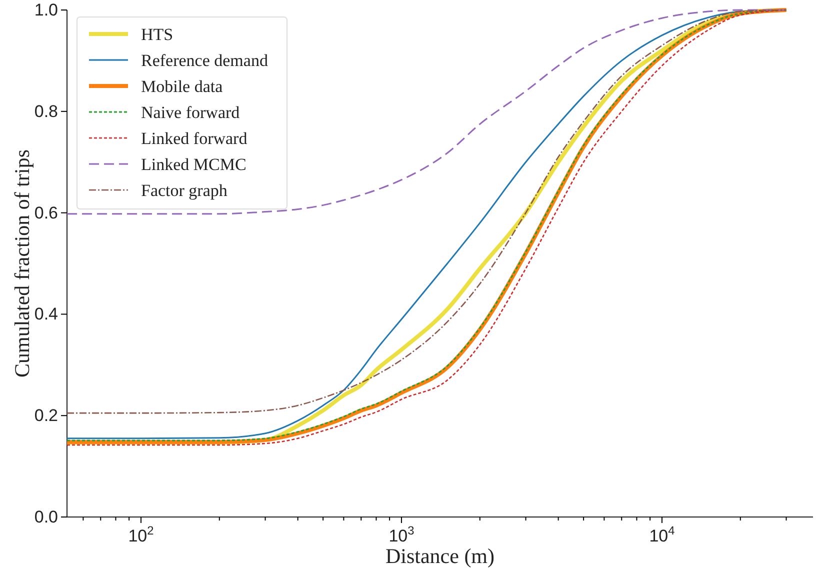 The height and width of the screenshot is (571, 840). Describe the element at coordinates (401, 534) in the screenshot. I see `x-tick-label: 10$^{3}$` at that location.